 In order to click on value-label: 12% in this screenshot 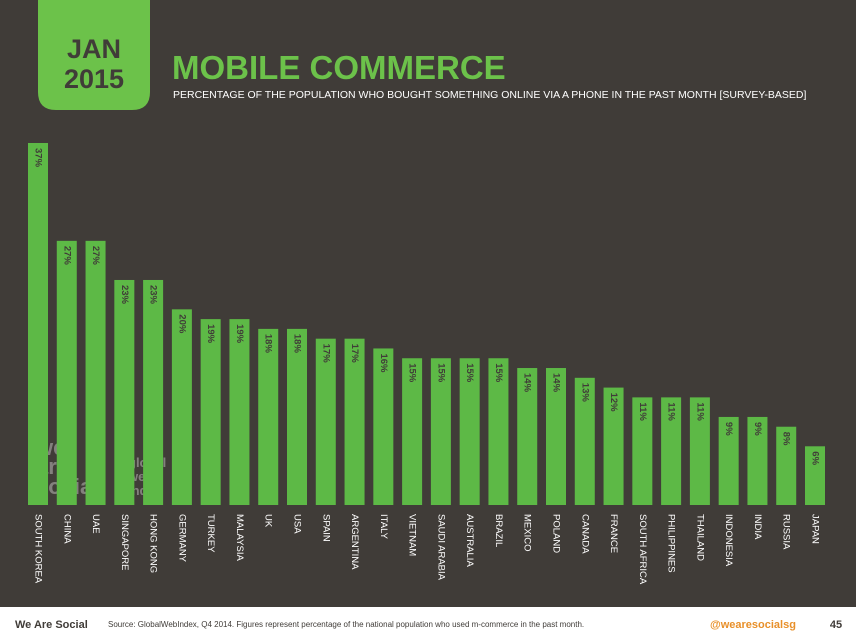, I will do `click(613, 403)`.